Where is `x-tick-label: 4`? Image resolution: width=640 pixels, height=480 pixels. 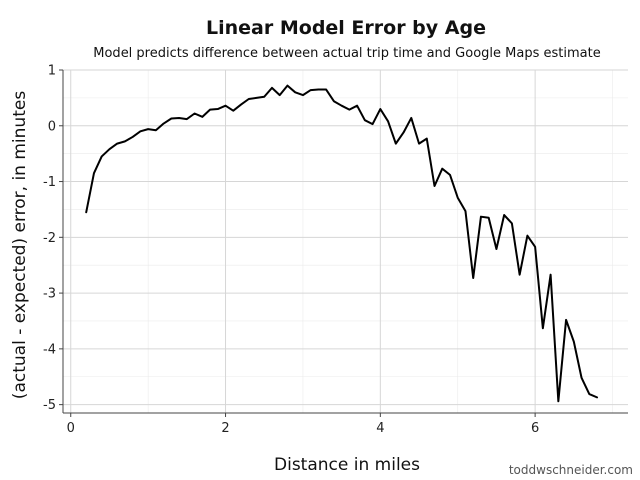
x-tick-label: 4 is located at coordinates (380, 428).